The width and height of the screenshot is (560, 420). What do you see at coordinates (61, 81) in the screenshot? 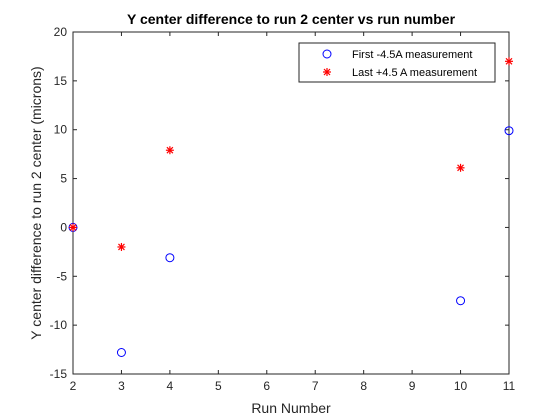
I see `y-tick-label: 15` at bounding box center [61, 81].